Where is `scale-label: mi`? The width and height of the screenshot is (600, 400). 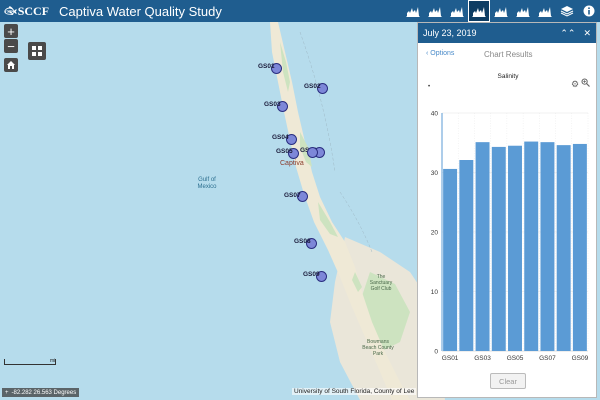 scale-label: mi is located at coordinates (53, 361).